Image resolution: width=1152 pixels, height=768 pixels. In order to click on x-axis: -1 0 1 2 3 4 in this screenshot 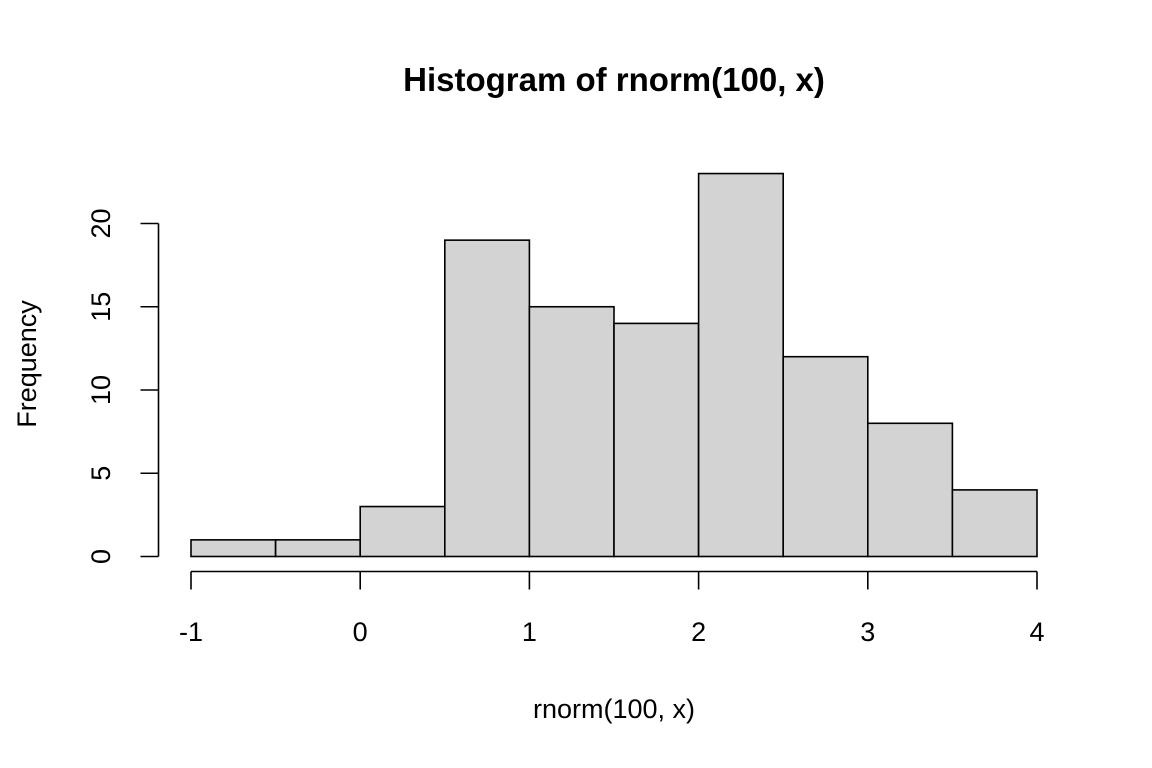, I will do `click(612, 608)`.